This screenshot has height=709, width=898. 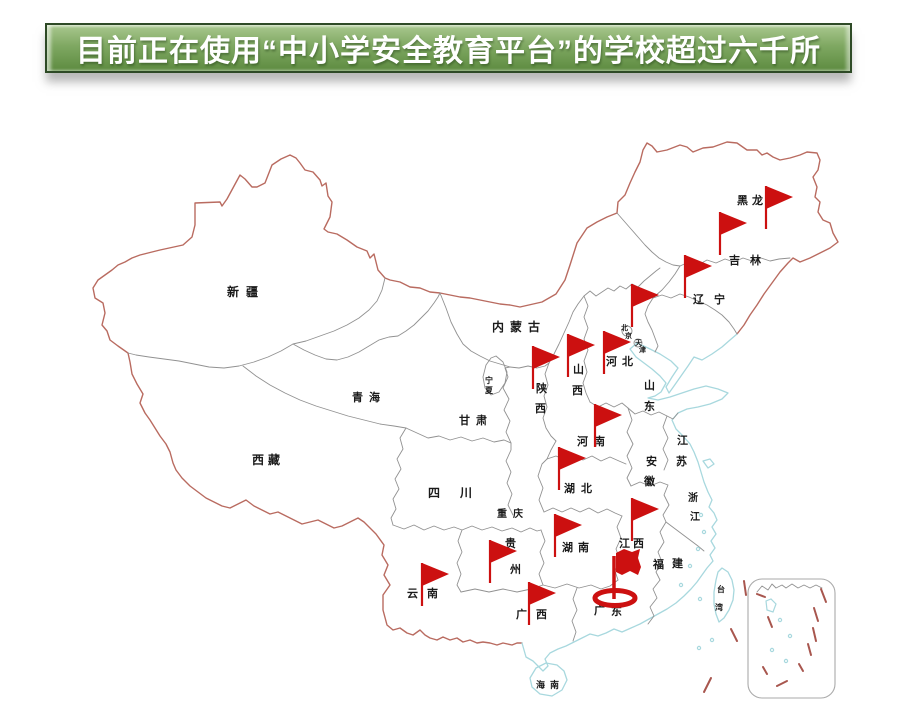 What do you see at coordinates (515, 569) in the screenshot?
I see `label-guizhou: 州` at bounding box center [515, 569].